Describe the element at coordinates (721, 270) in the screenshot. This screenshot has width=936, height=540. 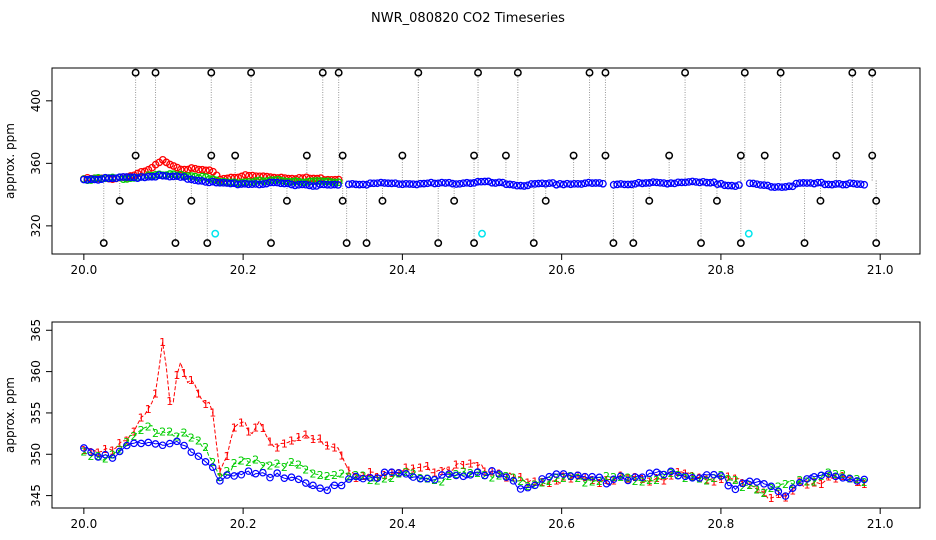
I see `x-tick-label: 20.8` at that location.